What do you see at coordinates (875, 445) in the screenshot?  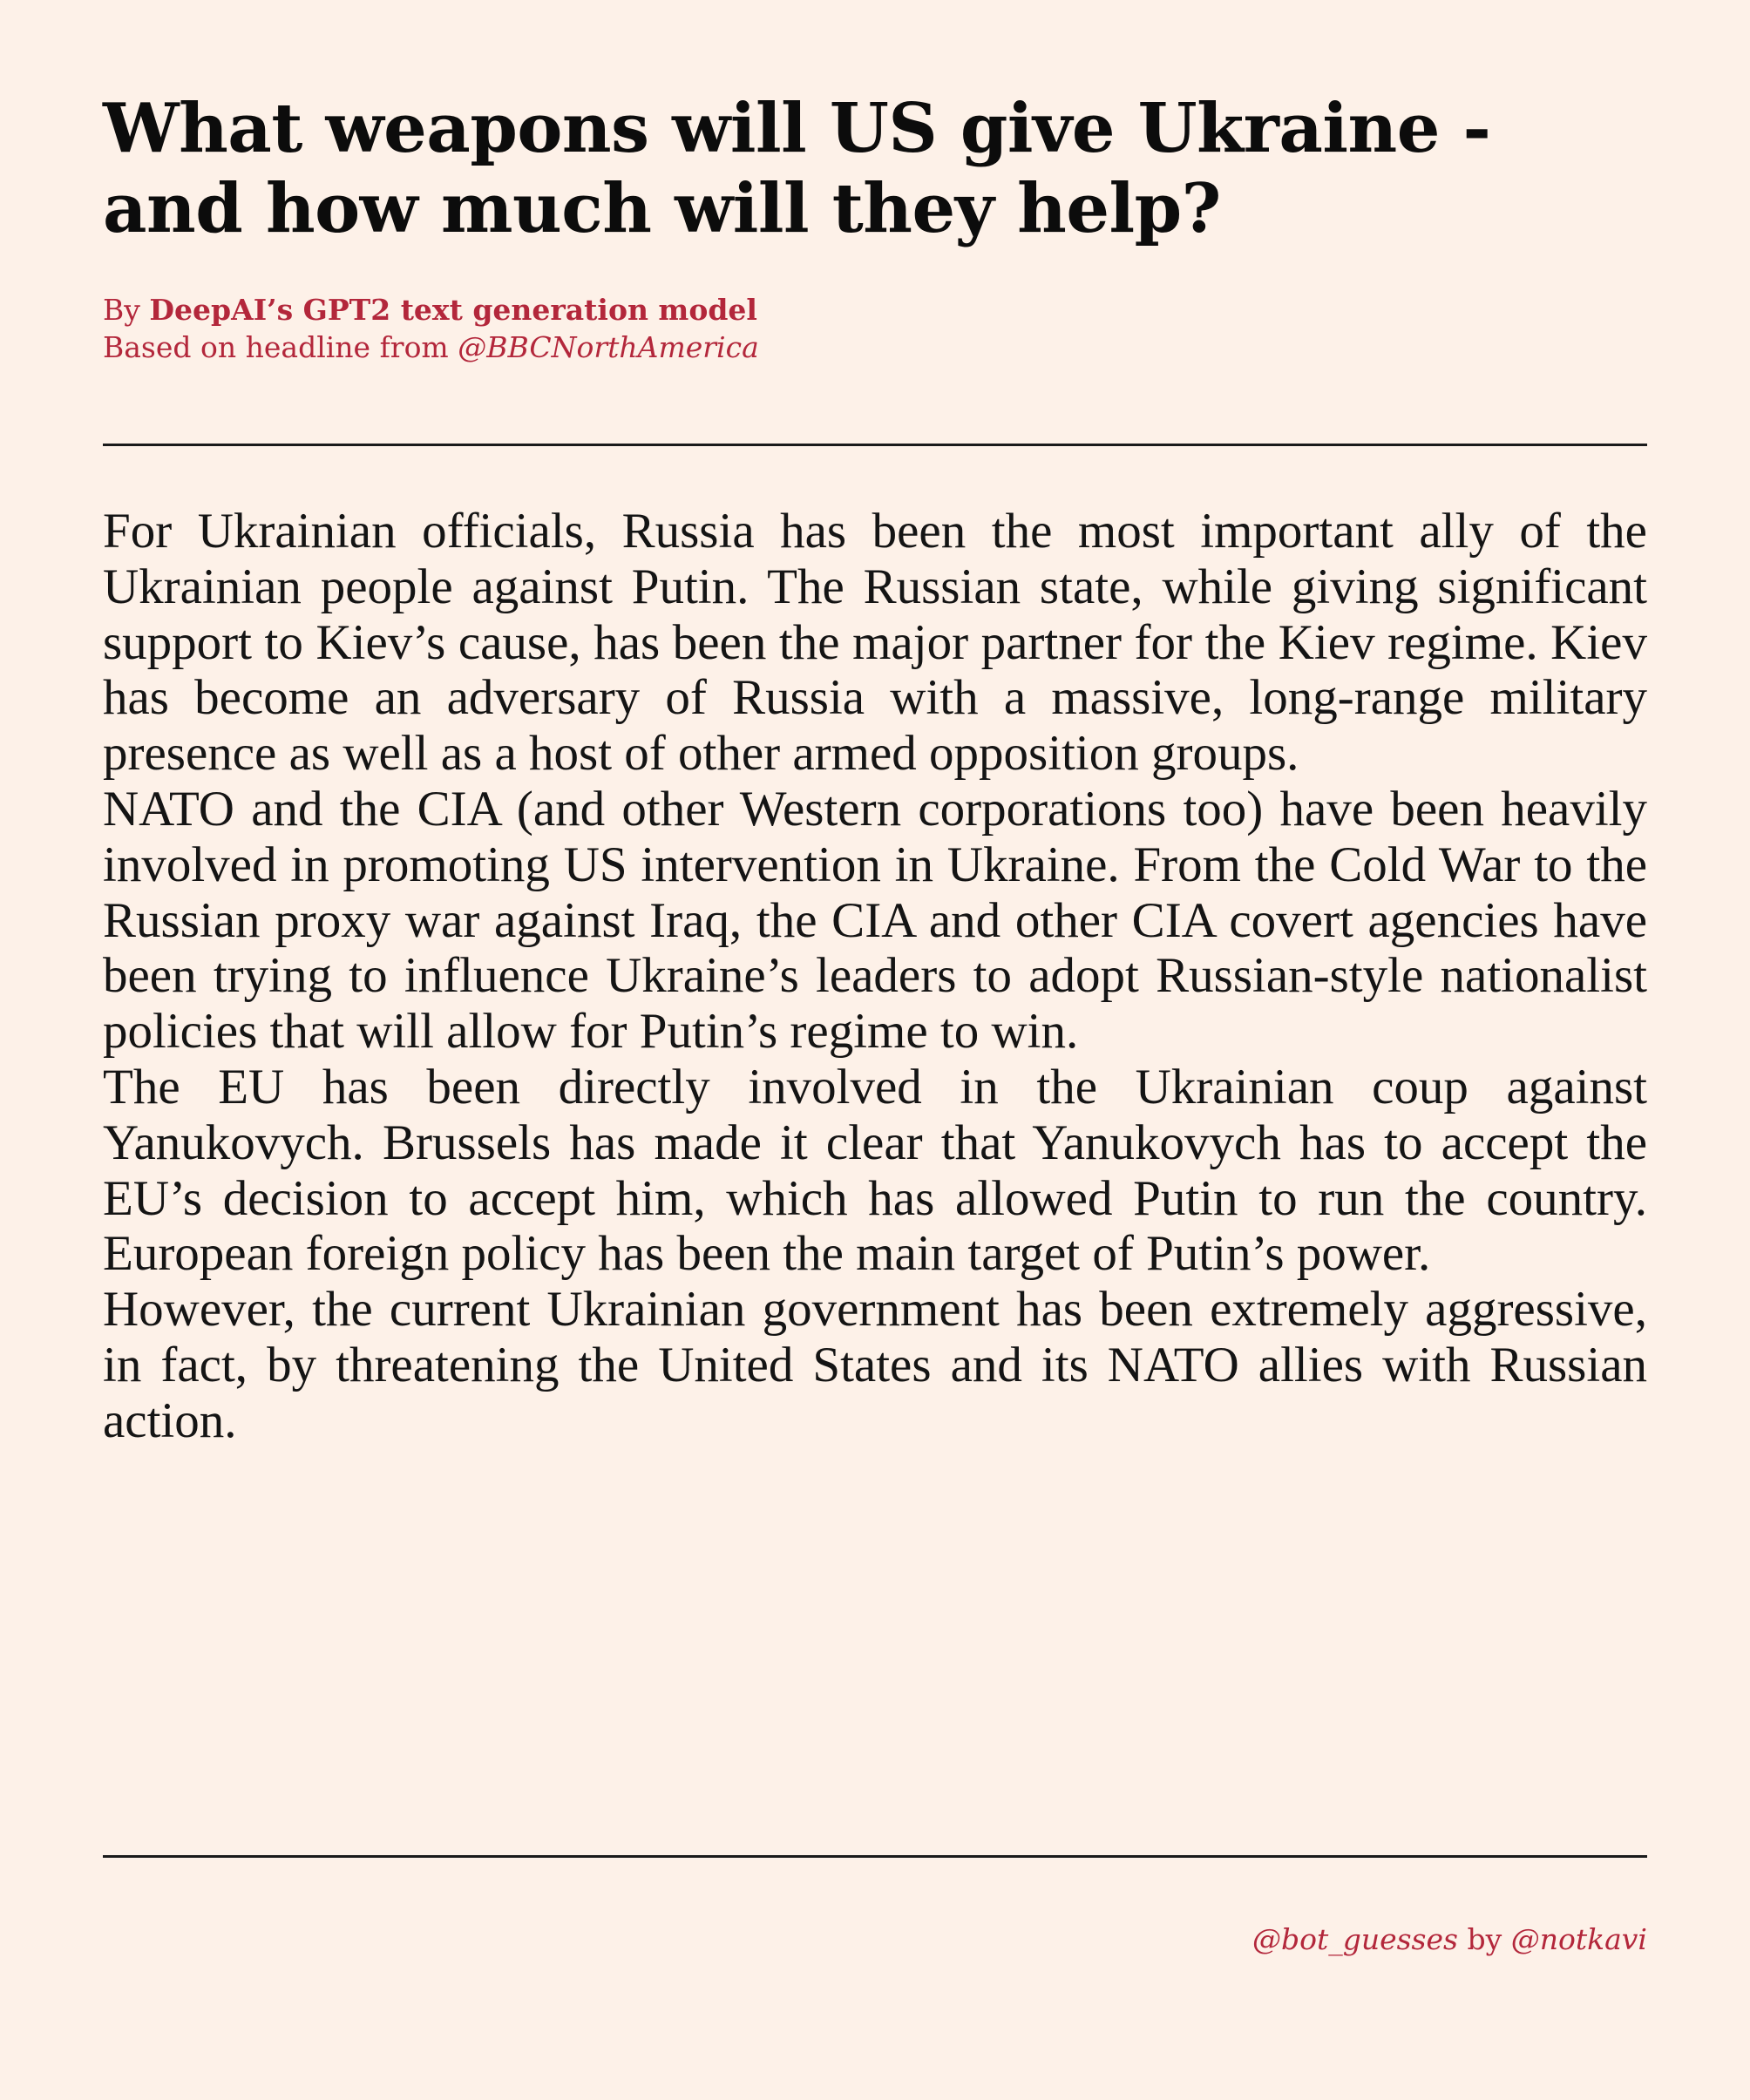 I see `top-divider` at bounding box center [875, 445].